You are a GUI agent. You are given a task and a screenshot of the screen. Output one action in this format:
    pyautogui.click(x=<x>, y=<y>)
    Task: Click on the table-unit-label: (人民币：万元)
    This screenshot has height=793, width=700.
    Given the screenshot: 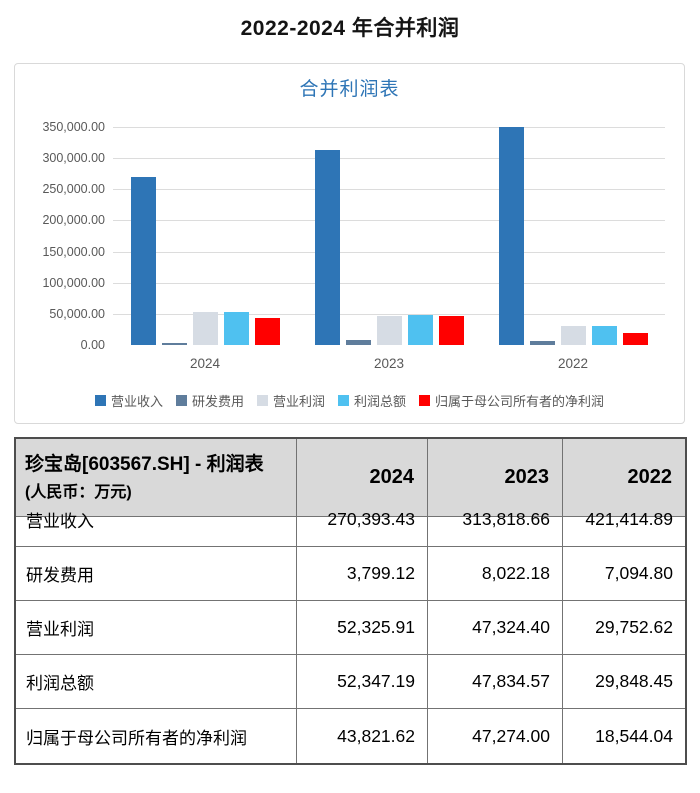 What is the action you would take?
    pyautogui.click(x=78, y=492)
    